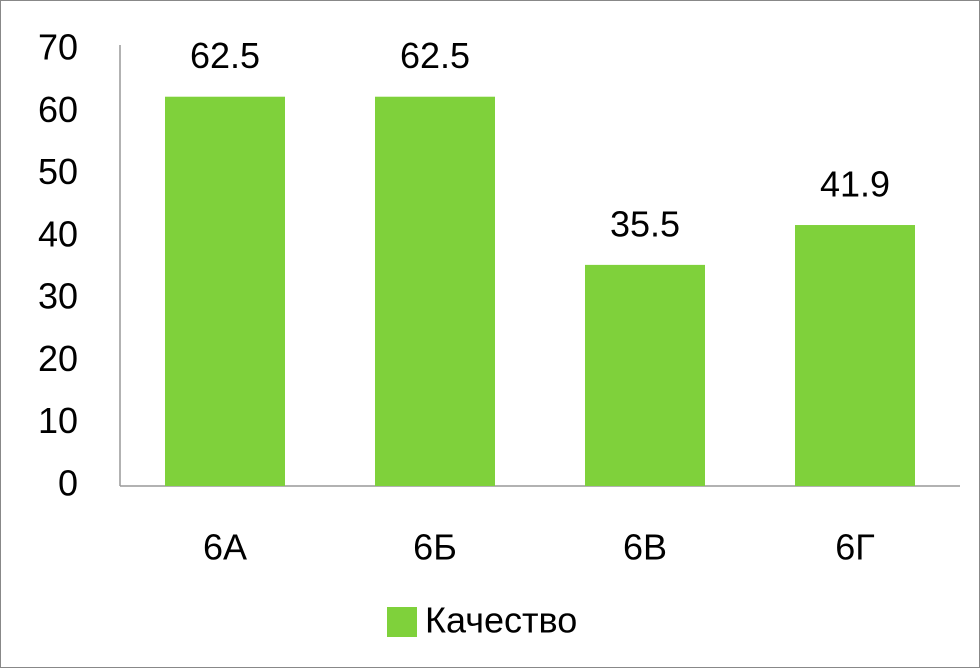  Describe the element at coordinates (58, 233) in the screenshot. I see `y-tick-label: 40` at that location.